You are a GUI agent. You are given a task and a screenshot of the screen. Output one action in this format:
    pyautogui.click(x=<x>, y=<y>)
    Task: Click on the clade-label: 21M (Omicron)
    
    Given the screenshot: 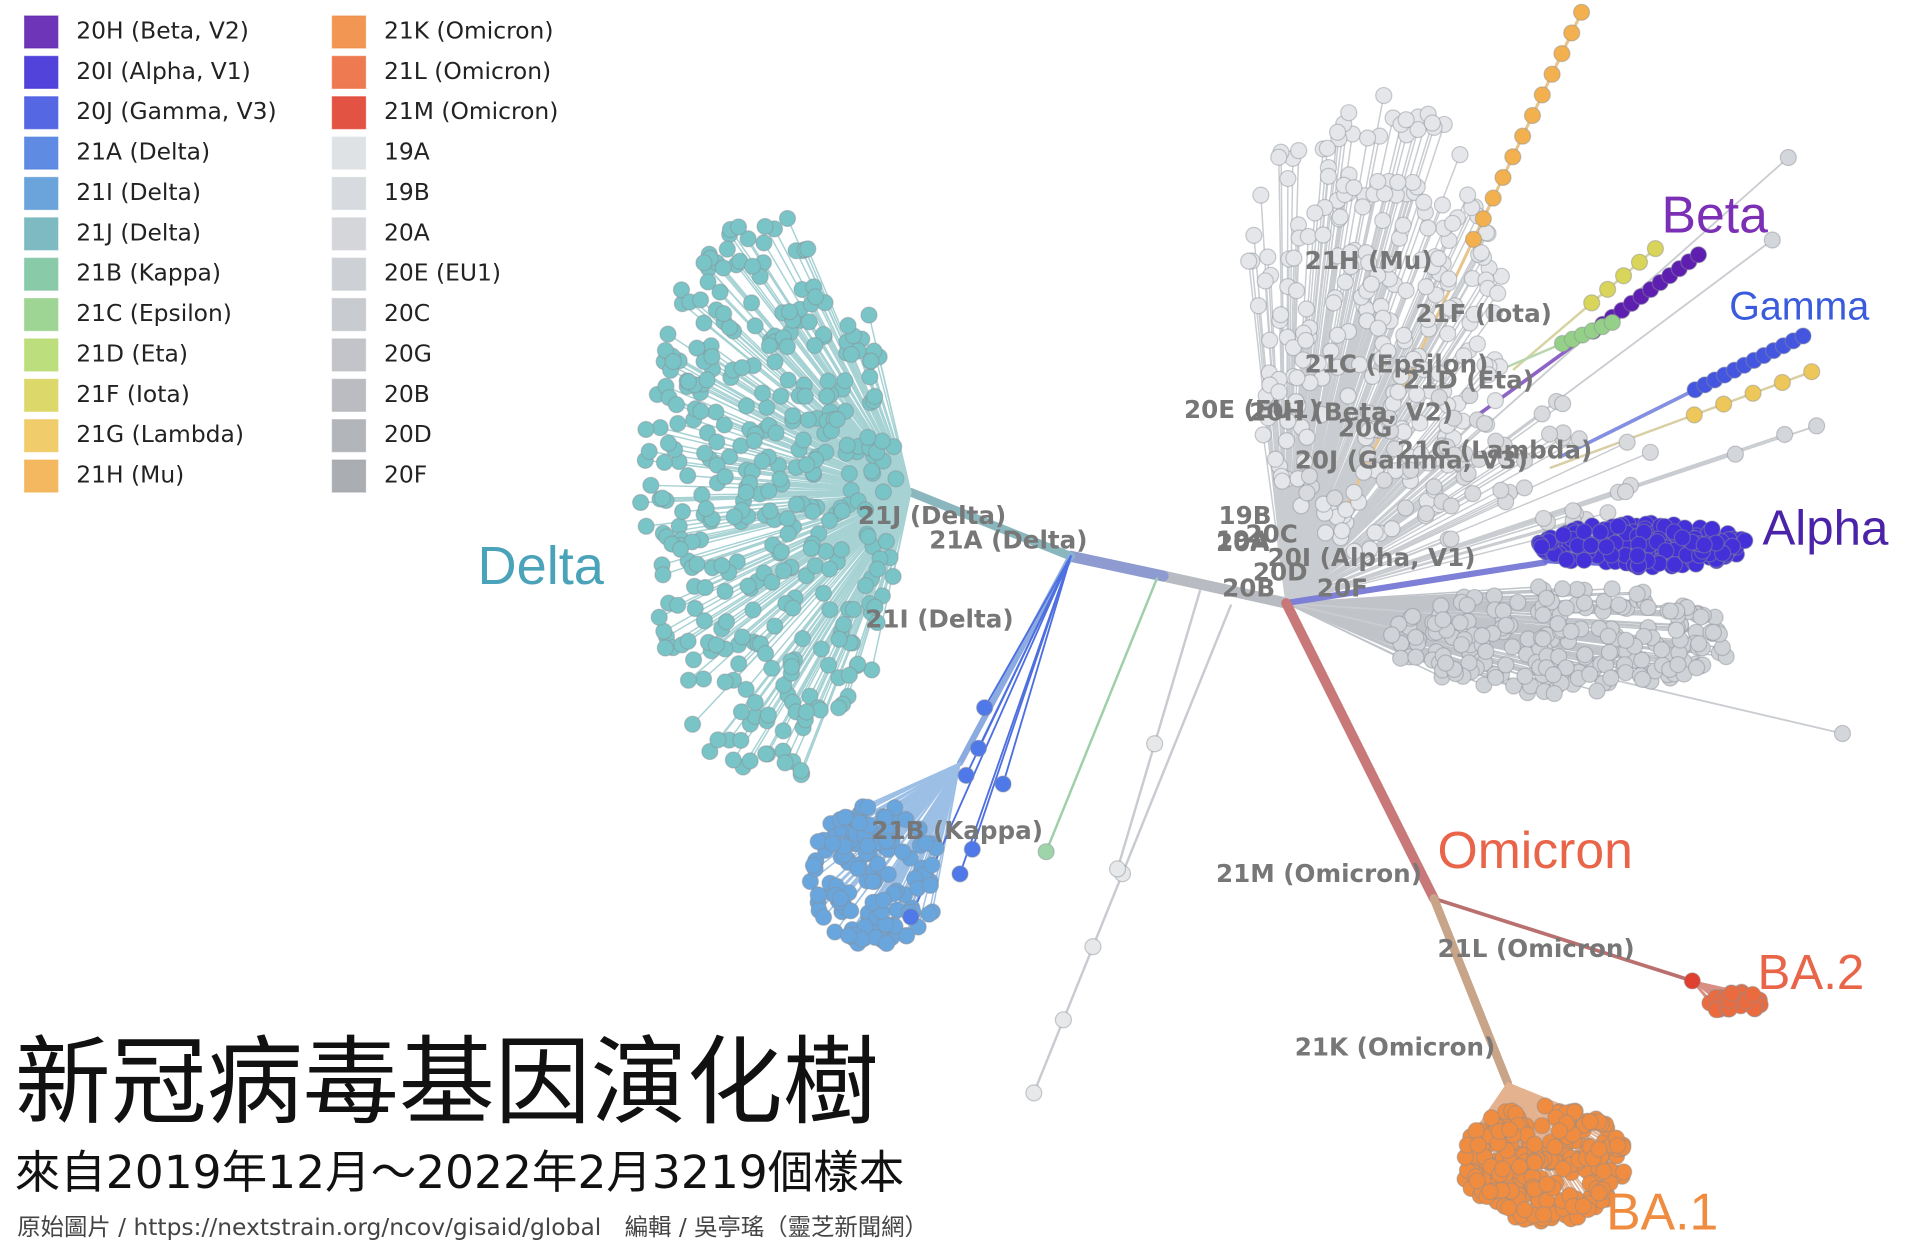 What is the action you would take?
    pyautogui.click(x=1319, y=873)
    